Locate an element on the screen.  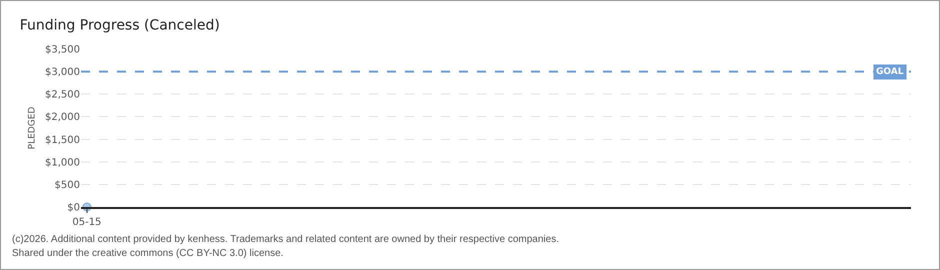
ref-line-label: GOAL is located at coordinates (890, 72).